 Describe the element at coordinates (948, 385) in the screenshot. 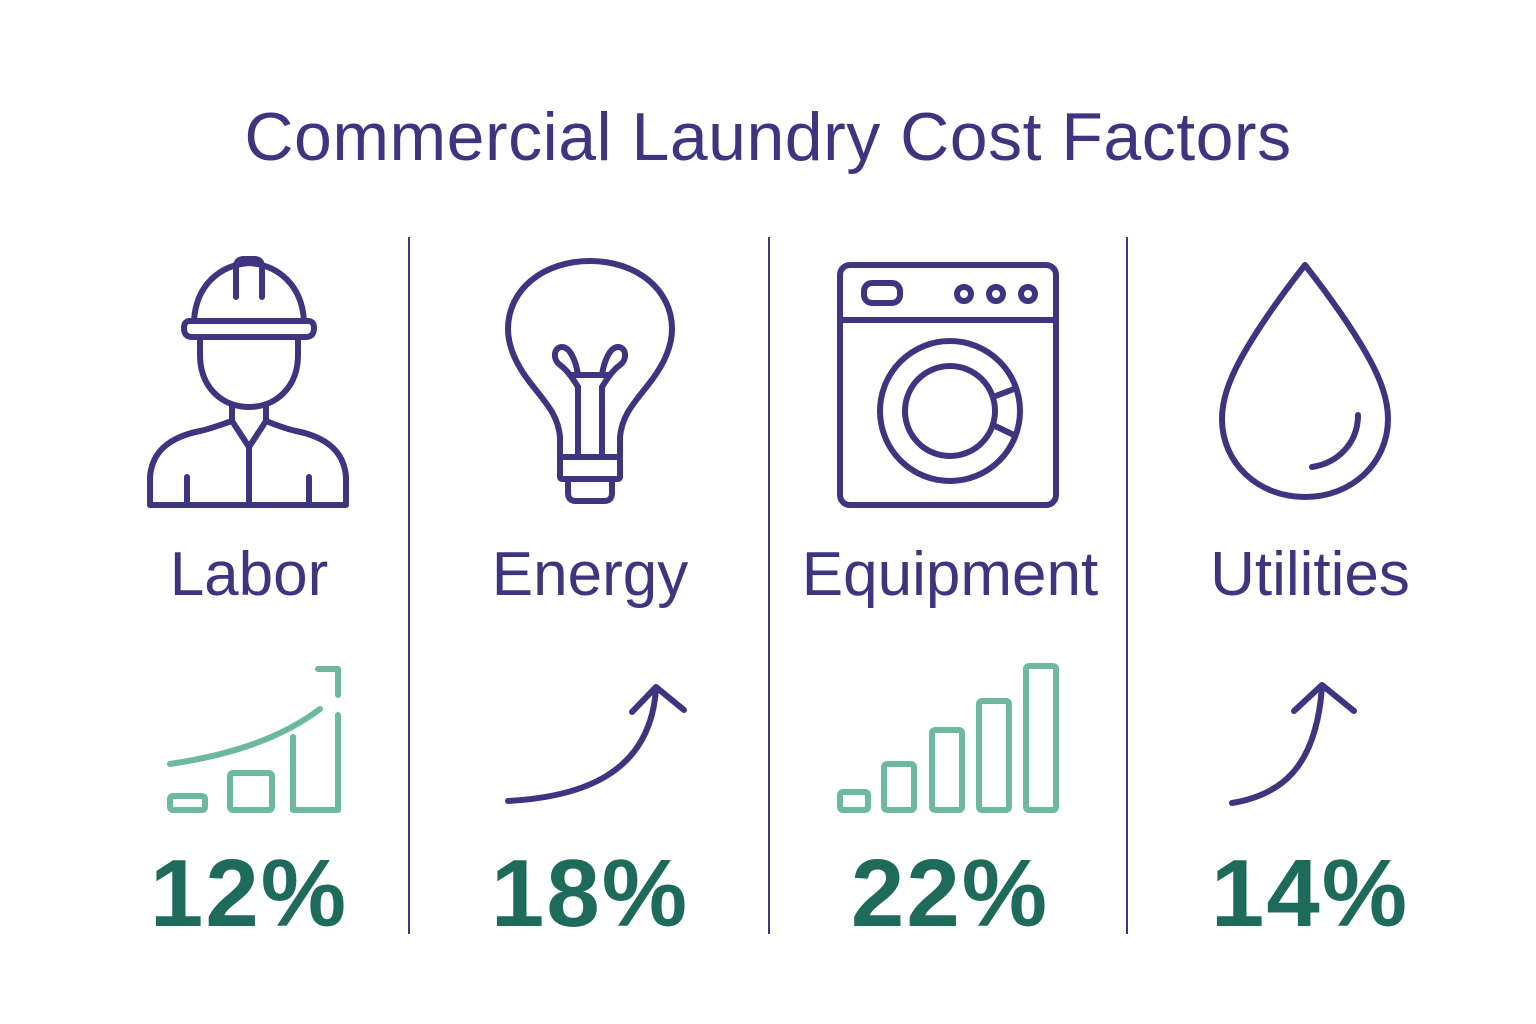

I see `washing-machine-icon` at that location.